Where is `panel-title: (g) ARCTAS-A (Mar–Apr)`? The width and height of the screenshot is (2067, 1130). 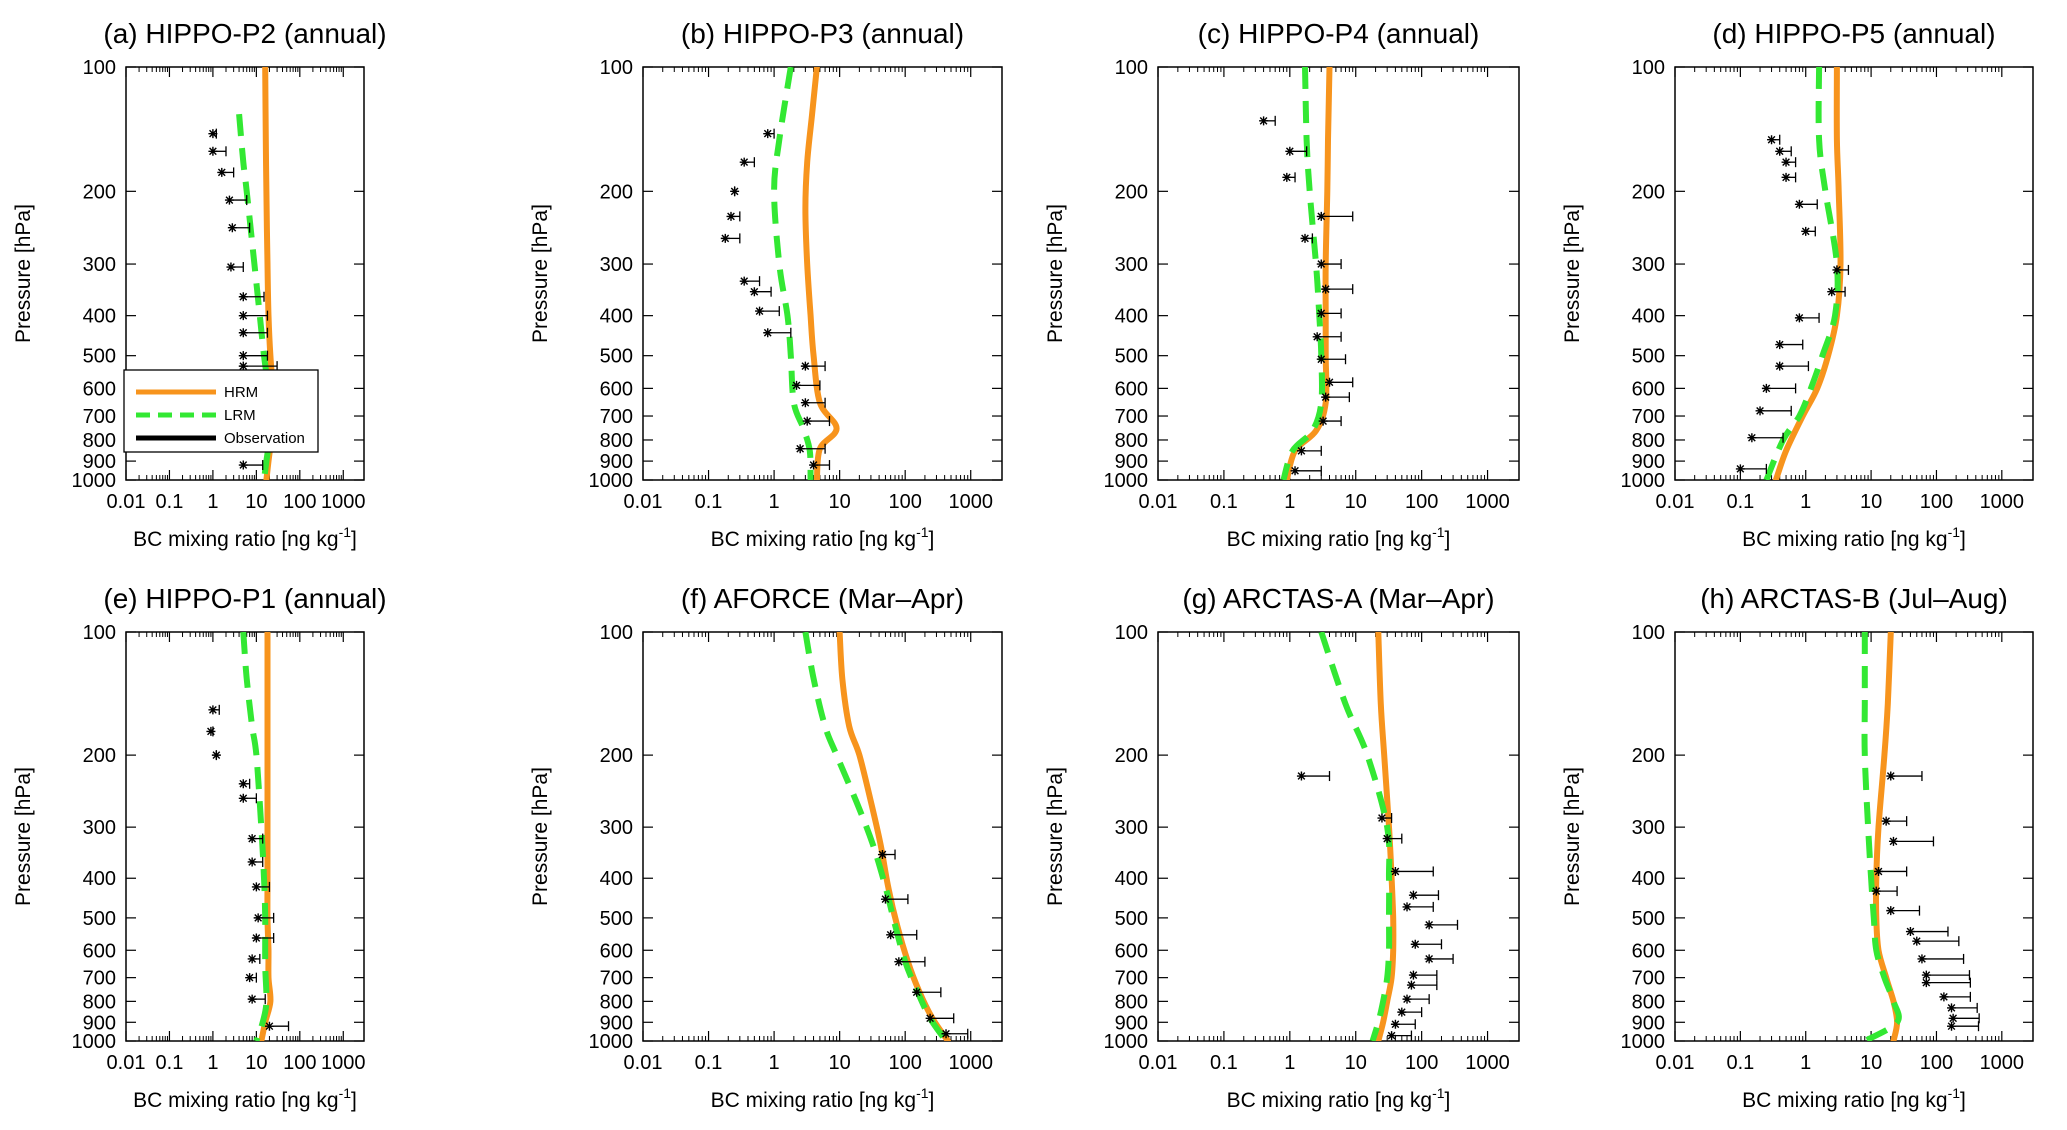
panel-title: (g) ARCTAS-A (Mar–Apr) is located at coordinates (1338, 598).